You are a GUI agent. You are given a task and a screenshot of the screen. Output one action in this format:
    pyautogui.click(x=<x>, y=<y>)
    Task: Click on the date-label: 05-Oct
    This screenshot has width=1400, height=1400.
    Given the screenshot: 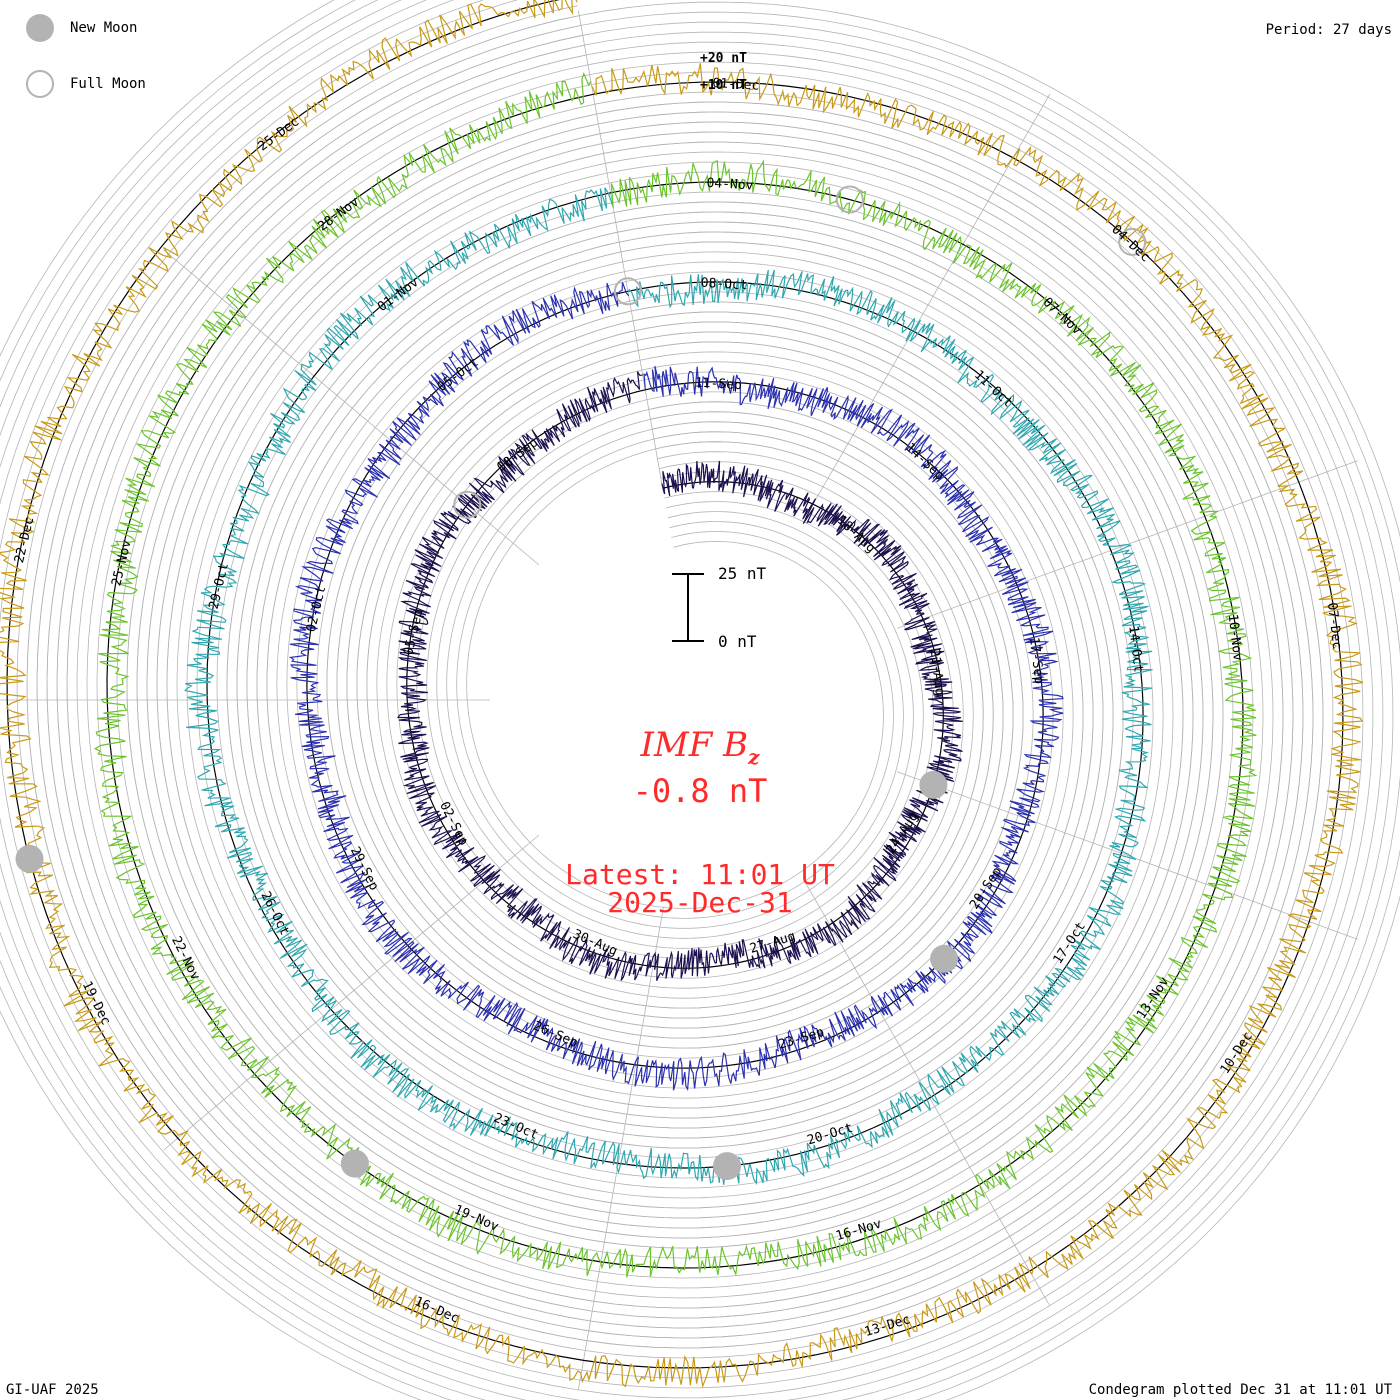 What is the action you would take?
    pyautogui.click(x=458, y=375)
    